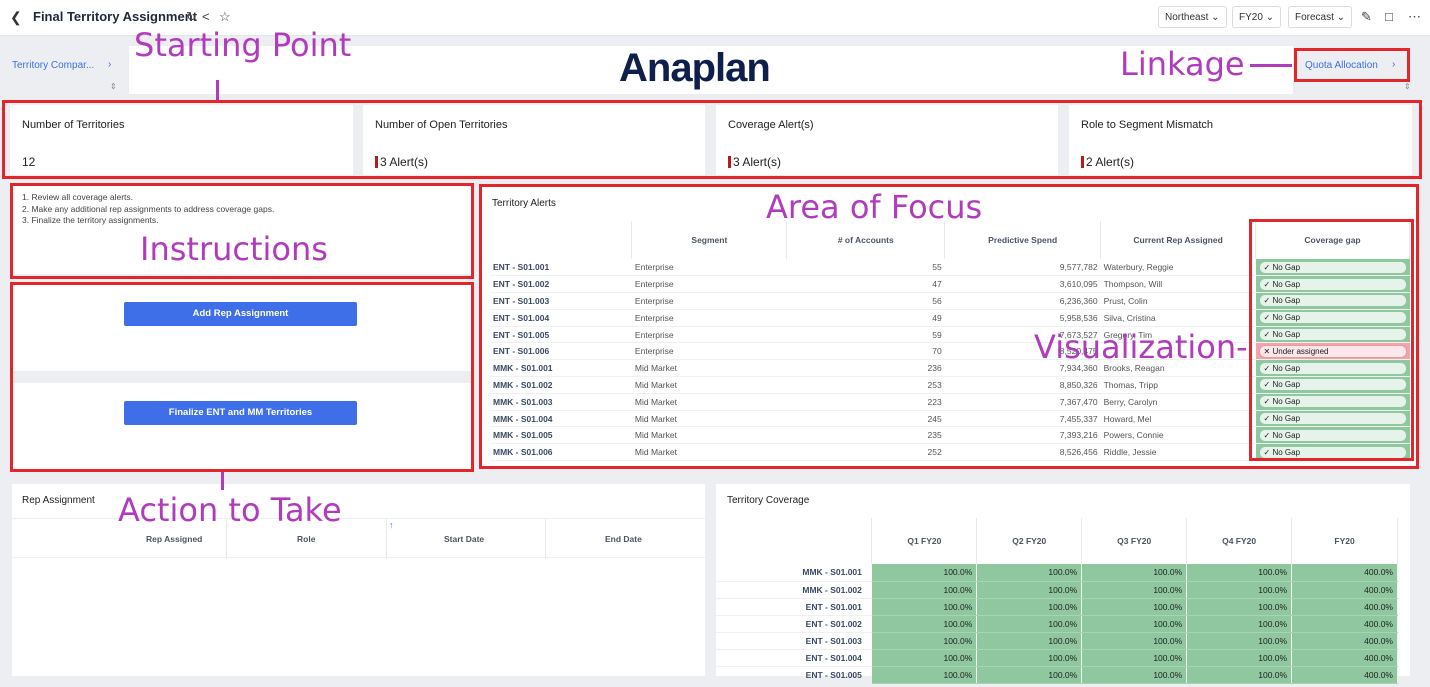  What do you see at coordinates (1239, 541) in the screenshot?
I see `column-header: Q4 FY20` at bounding box center [1239, 541].